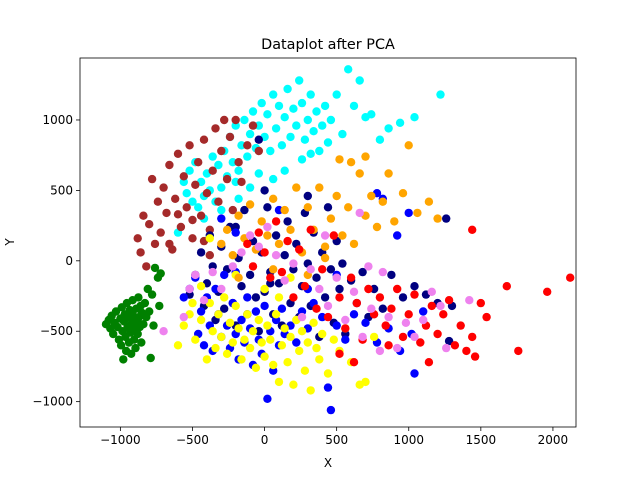 Image resolution: width=640 pixels, height=480 pixels. Describe the element at coordinates (265, 440) in the screenshot. I see `x-tick-label: 0` at that location.